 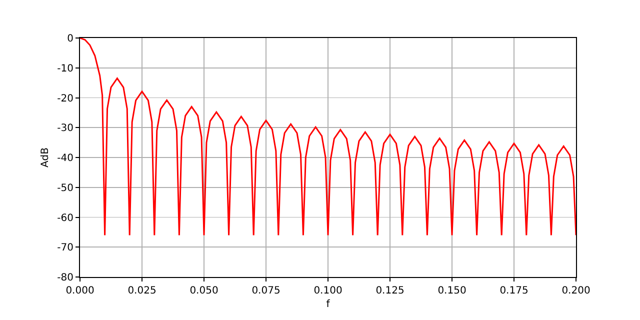 I want to click on x-tick-label: 0.175, so click(x=514, y=291).